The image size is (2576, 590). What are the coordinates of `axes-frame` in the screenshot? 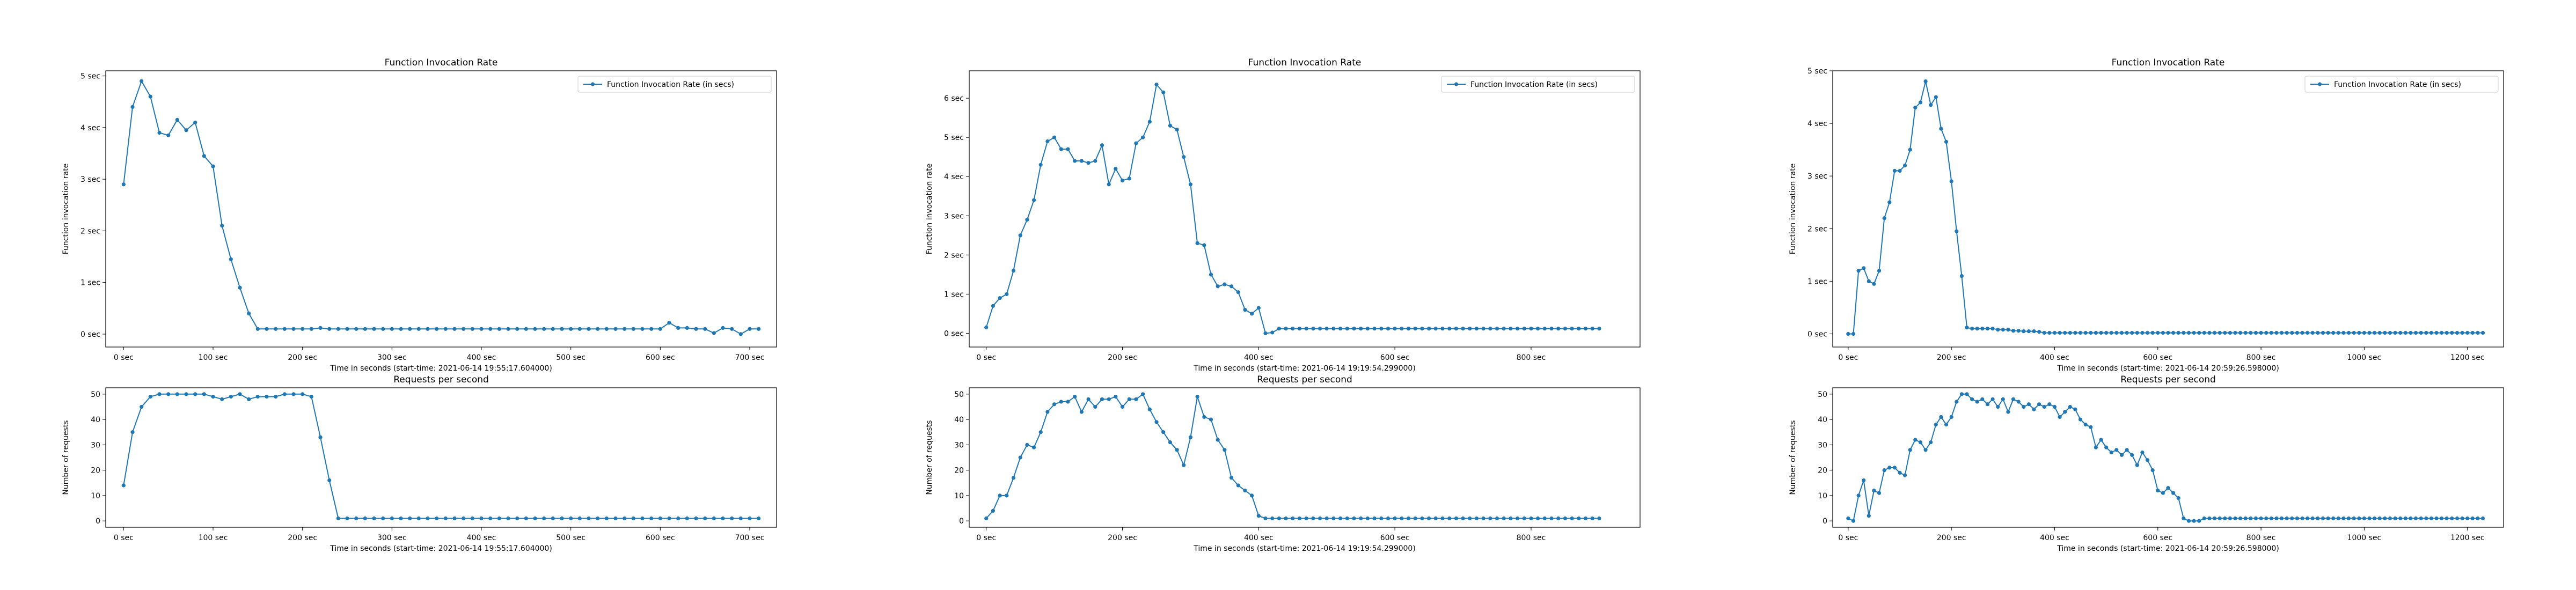 It's located at (1305, 457).